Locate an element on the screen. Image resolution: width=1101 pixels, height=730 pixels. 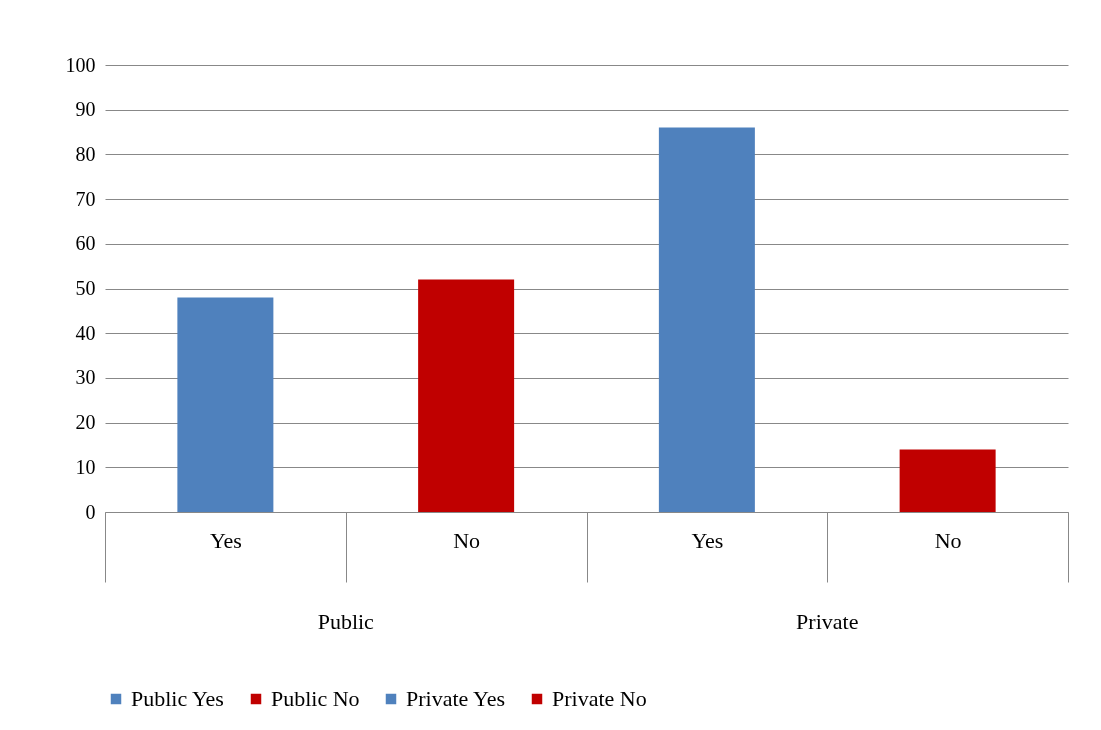
y-tick-label: 70 is located at coordinates (85, 198).